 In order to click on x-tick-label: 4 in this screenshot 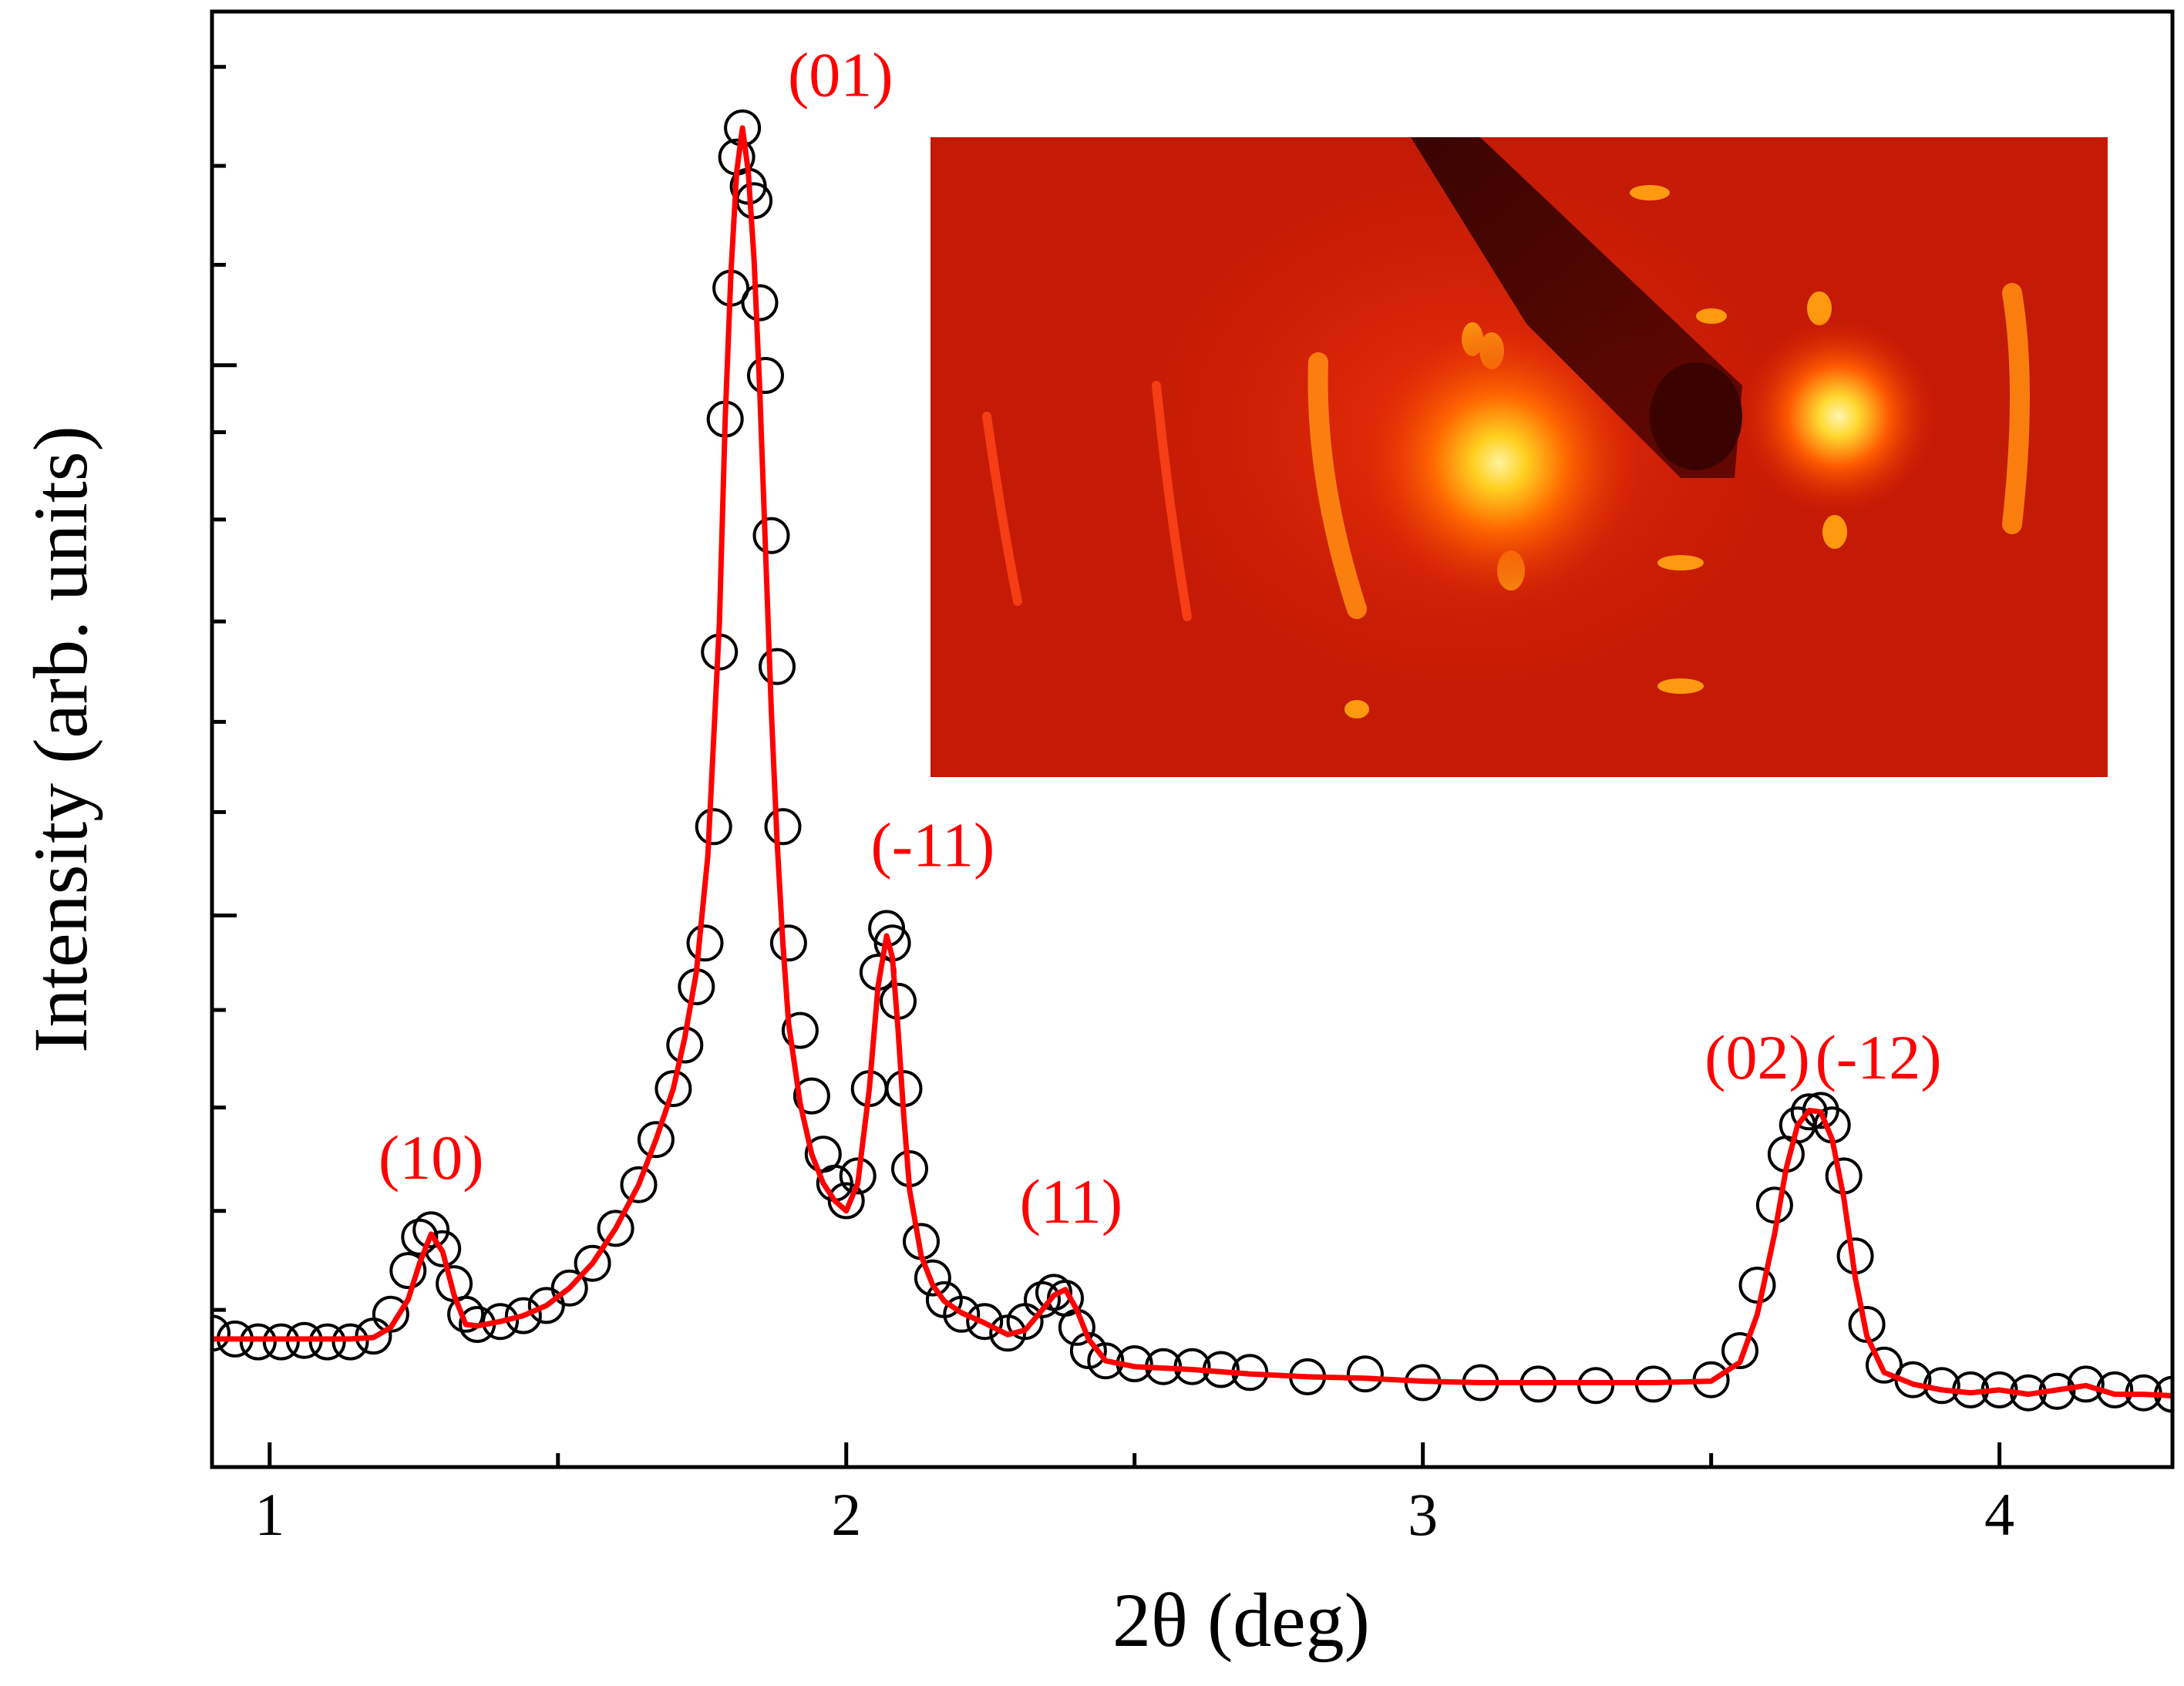, I will do `click(1999, 1515)`.